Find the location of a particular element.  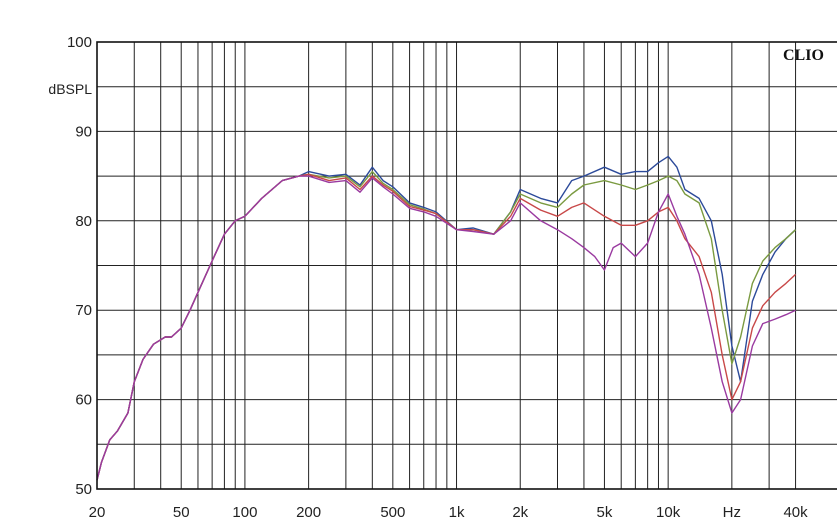

x-tick-label: 2k is located at coordinates (520, 512).